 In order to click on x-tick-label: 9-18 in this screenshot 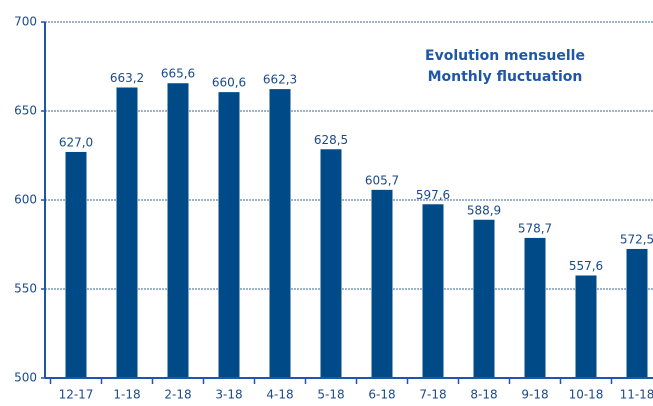, I will do `click(534, 395)`.